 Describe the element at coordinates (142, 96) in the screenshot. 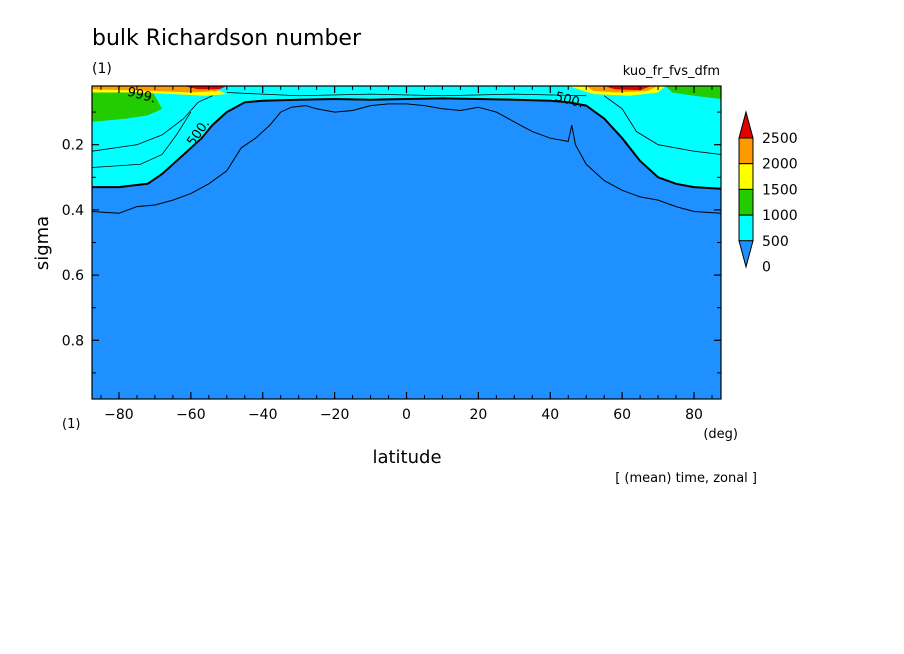

I see `contour-label-0: 999.` at that location.